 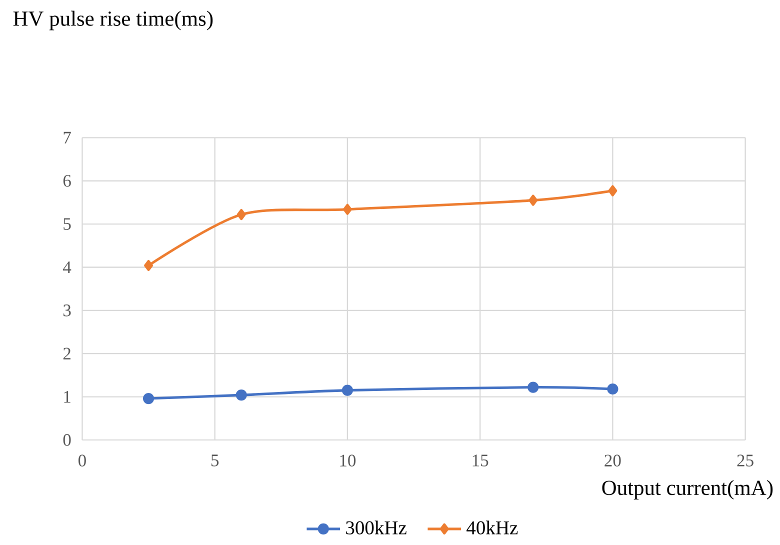 What do you see at coordinates (612, 460) in the screenshot?
I see `x-tick-label: 20` at bounding box center [612, 460].